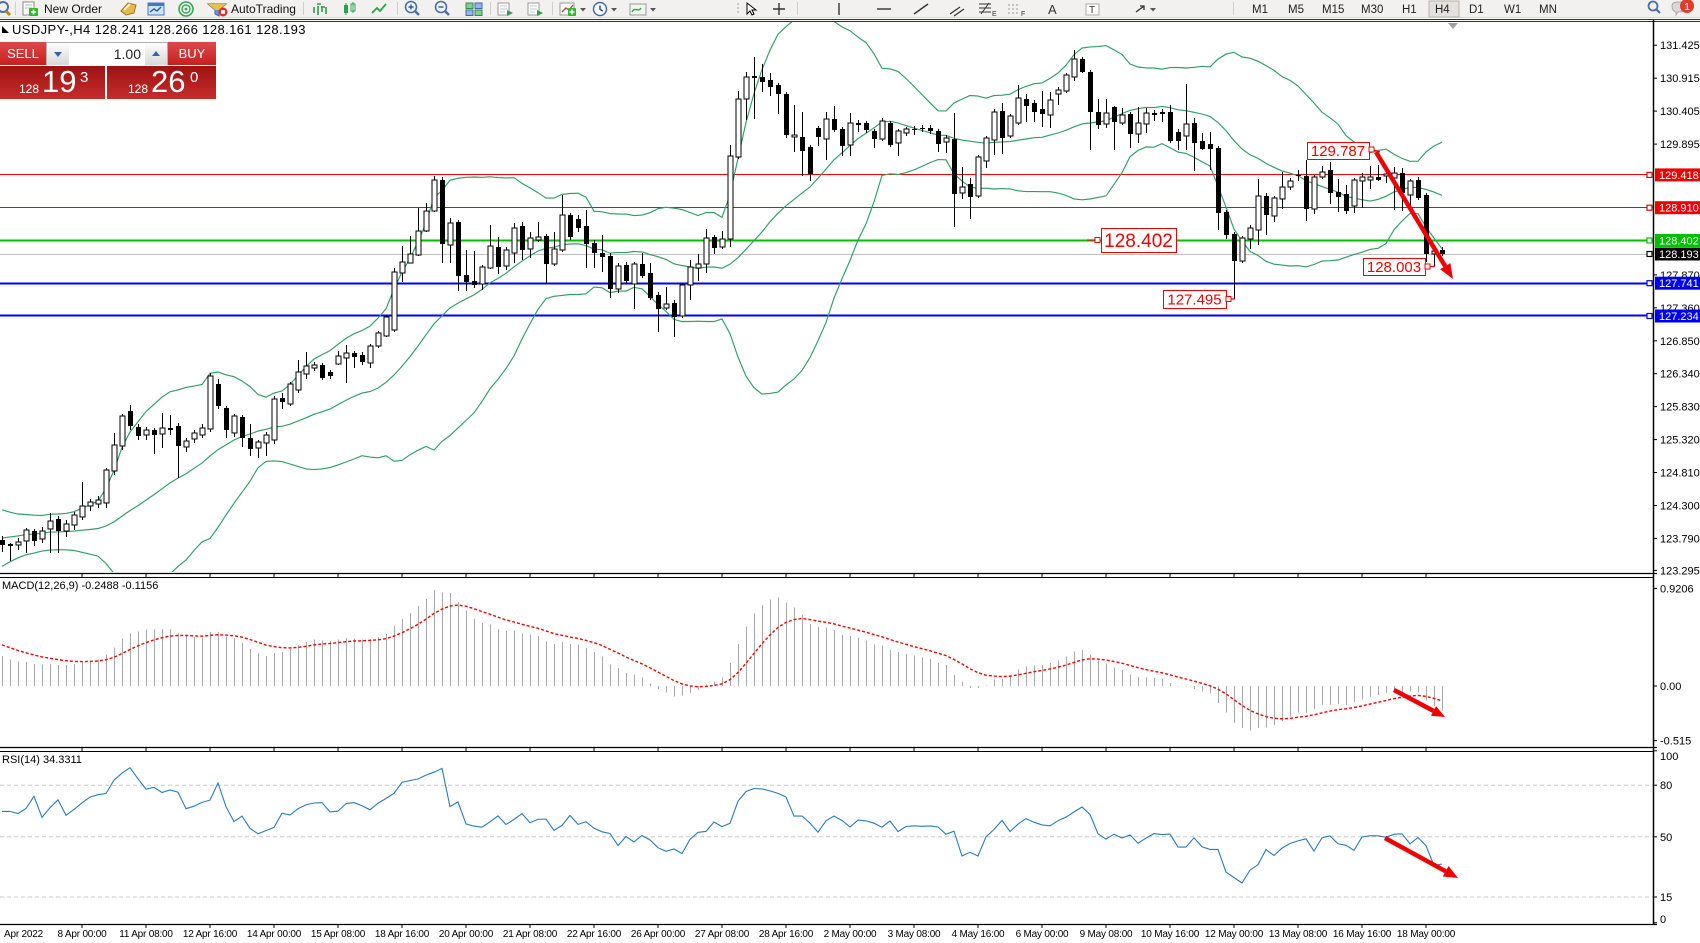 This screenshot has height=943, width=1700. What do you see at coordinates (1680, 342) in the screenshot?
I see `svg-text: 126.850` at bounding box center [1680, 342].